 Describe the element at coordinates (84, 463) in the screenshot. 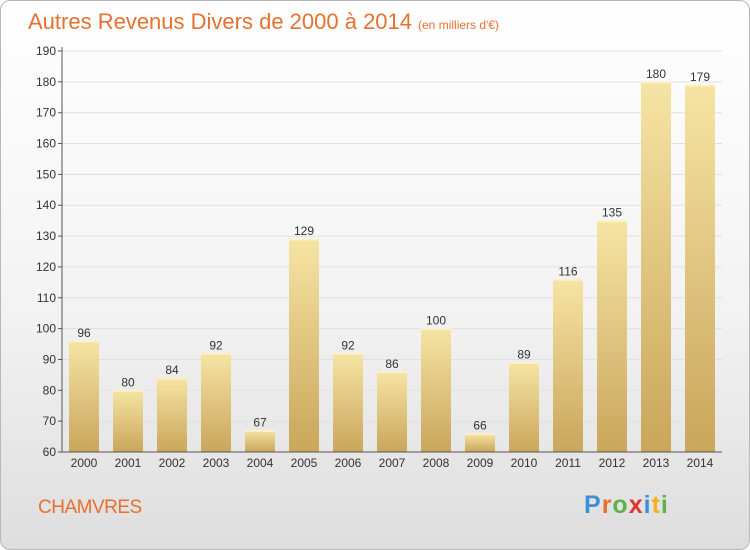

I see `x-tick-label: 2000` at that location.